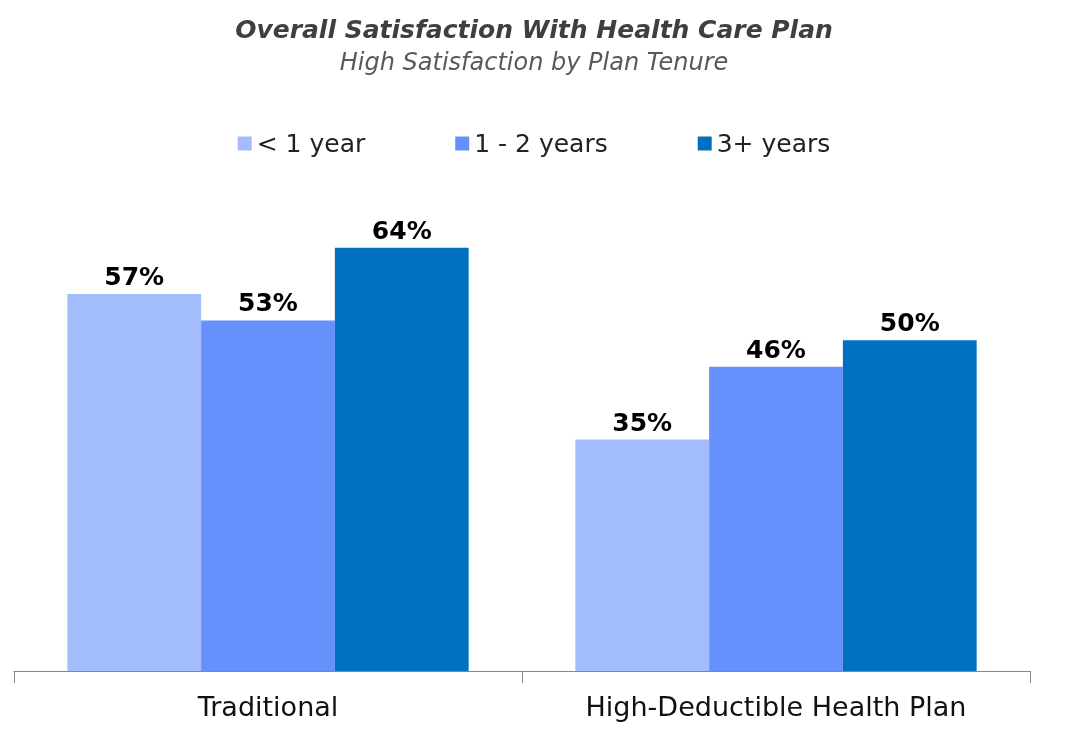 Image resolution: width=1068 pixels, height=731 pixels. Describe the element at coordinates (776, 349) in the screenshot. I see `data-label: 46%` at that location.